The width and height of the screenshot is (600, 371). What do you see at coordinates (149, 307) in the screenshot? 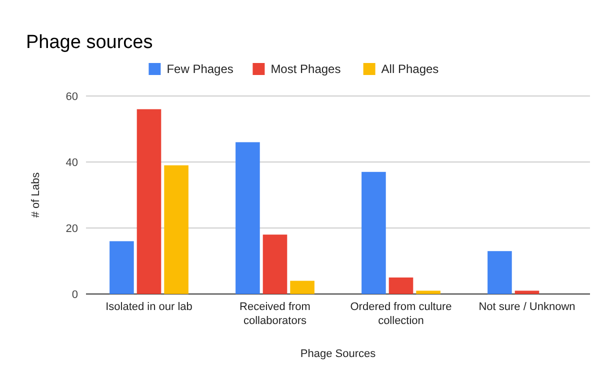
I see `x-tick-label: Isolated in our lab` at bounding box center [149, 307].